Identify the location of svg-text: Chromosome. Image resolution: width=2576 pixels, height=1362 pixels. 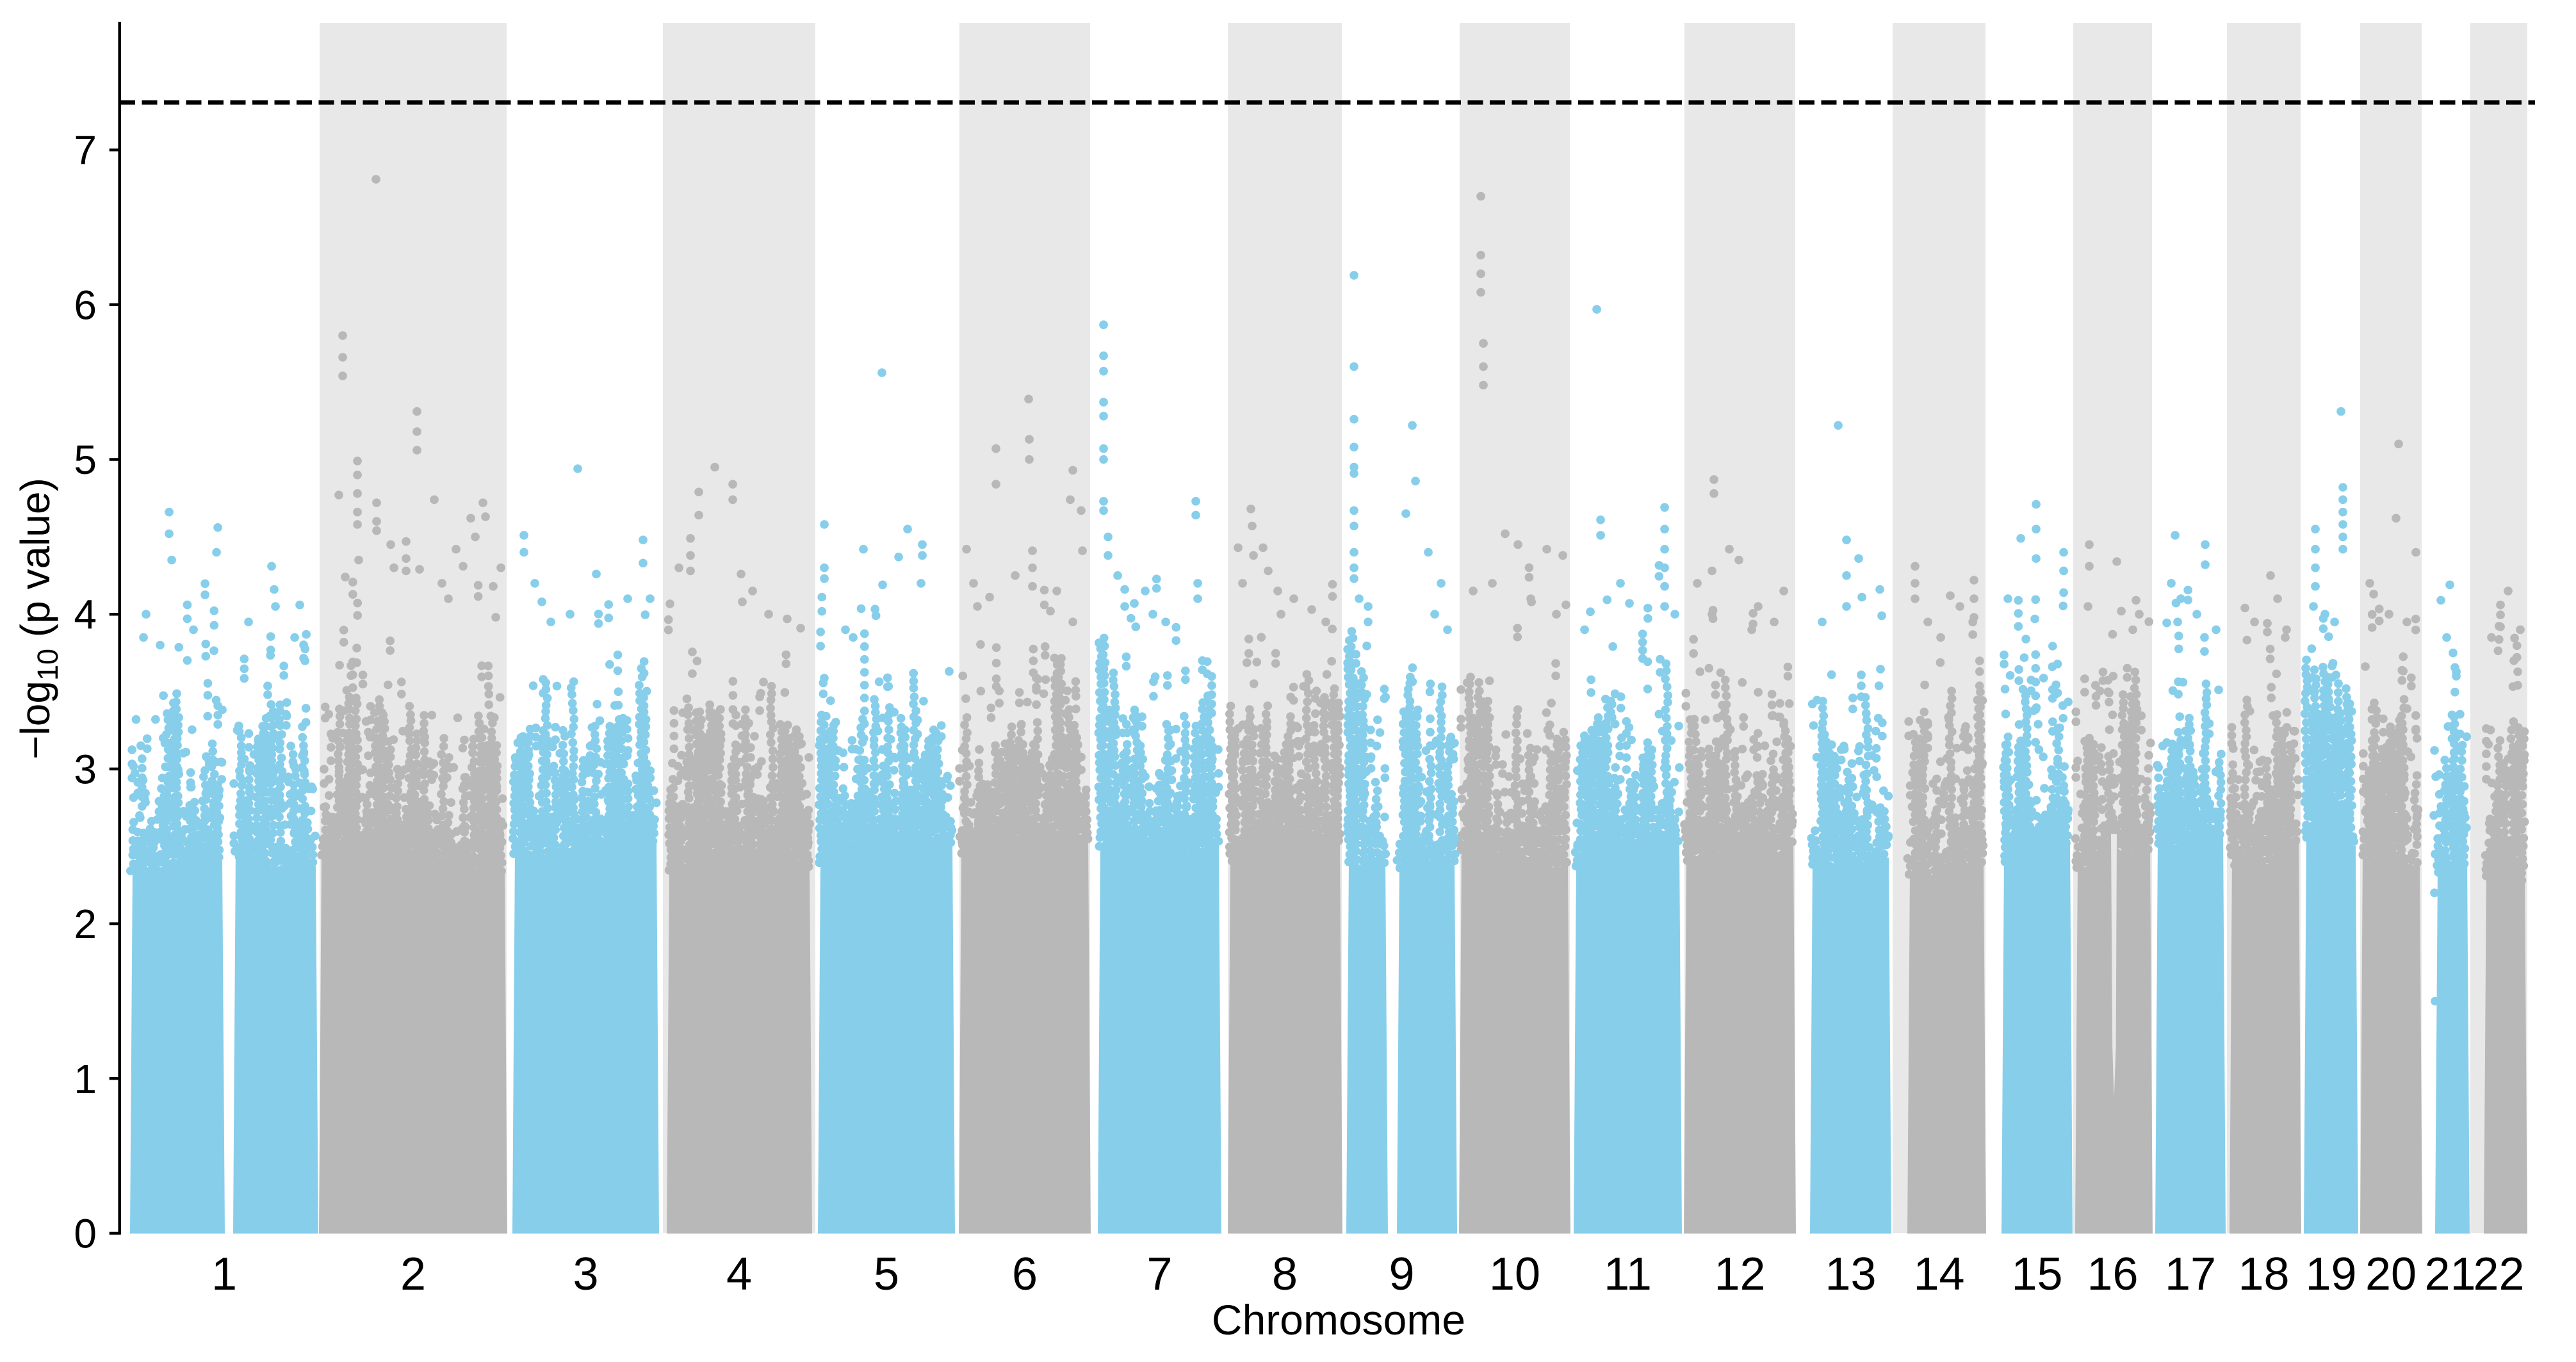
(1338, 1319).